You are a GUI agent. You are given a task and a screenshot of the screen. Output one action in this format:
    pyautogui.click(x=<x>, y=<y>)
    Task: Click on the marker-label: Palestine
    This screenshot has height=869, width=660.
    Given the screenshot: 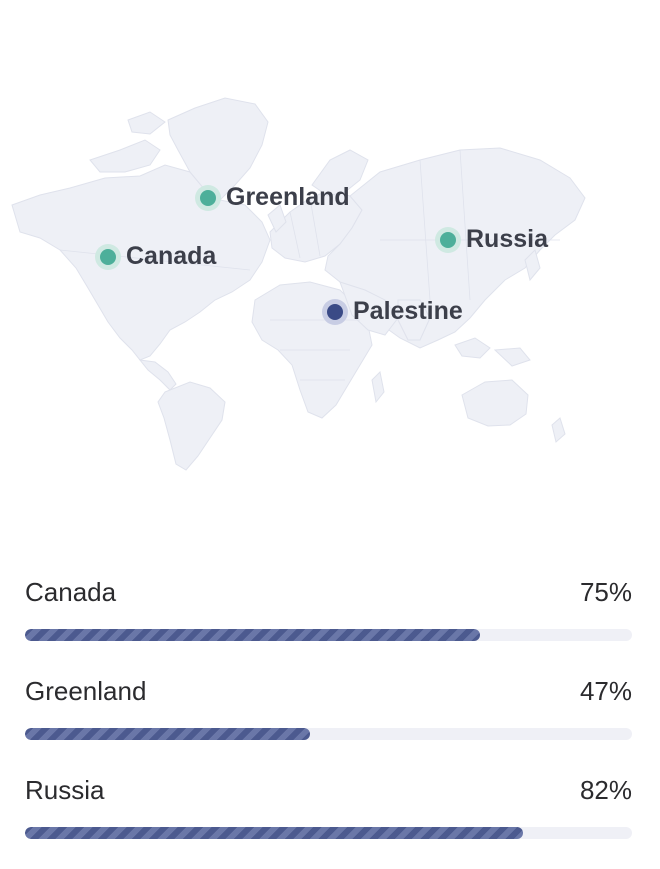 What is the action you would take?
    pyautogui.click(x=408, y=311)
    